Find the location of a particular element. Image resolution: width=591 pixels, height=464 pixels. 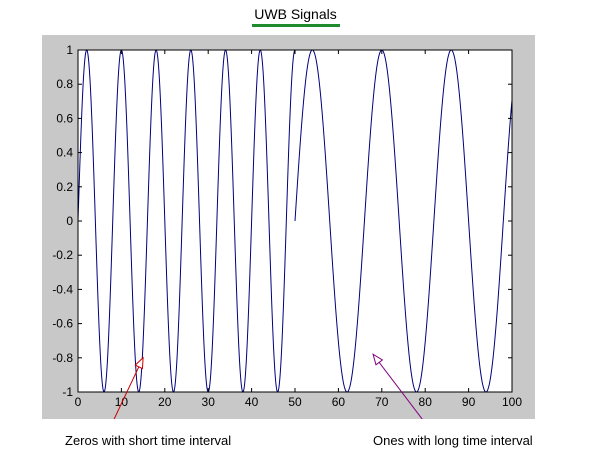

x-tick-label: 40 is located at coordinates (252, 402).